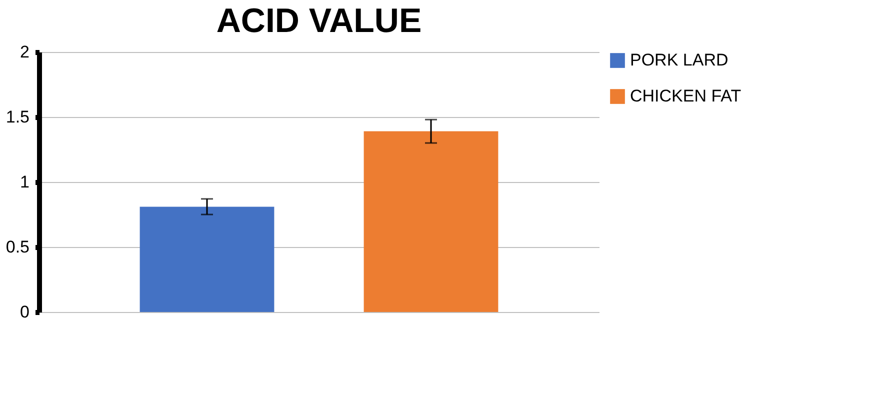  I want to click on y-tick-label: 0, so click(25, 312).